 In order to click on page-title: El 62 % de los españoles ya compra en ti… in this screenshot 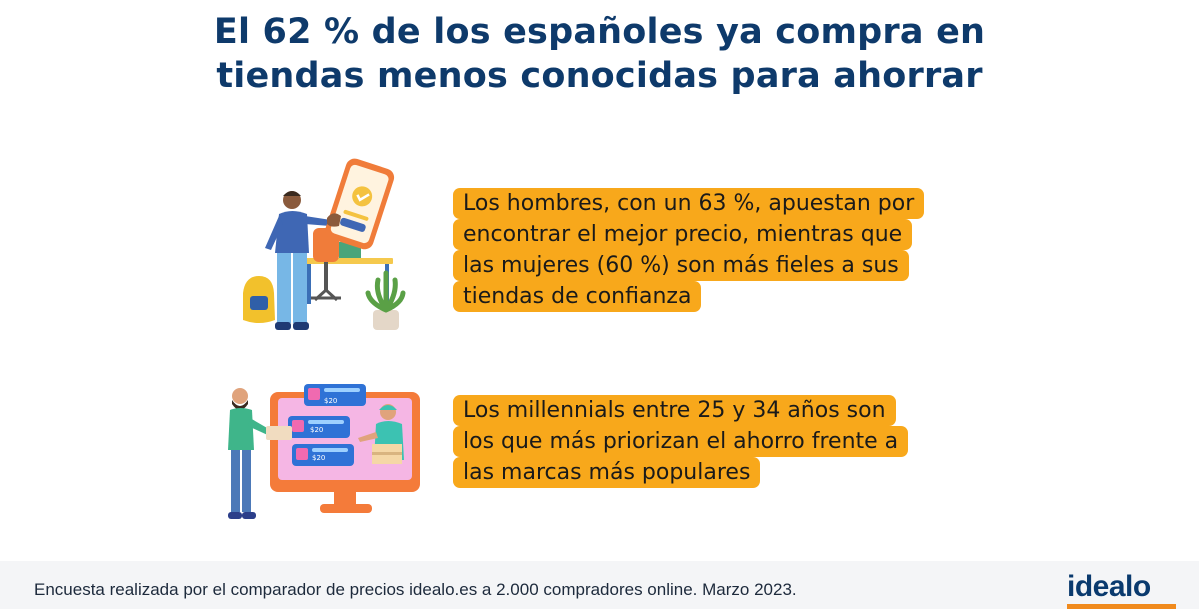, I will do `click(599, 54)`.